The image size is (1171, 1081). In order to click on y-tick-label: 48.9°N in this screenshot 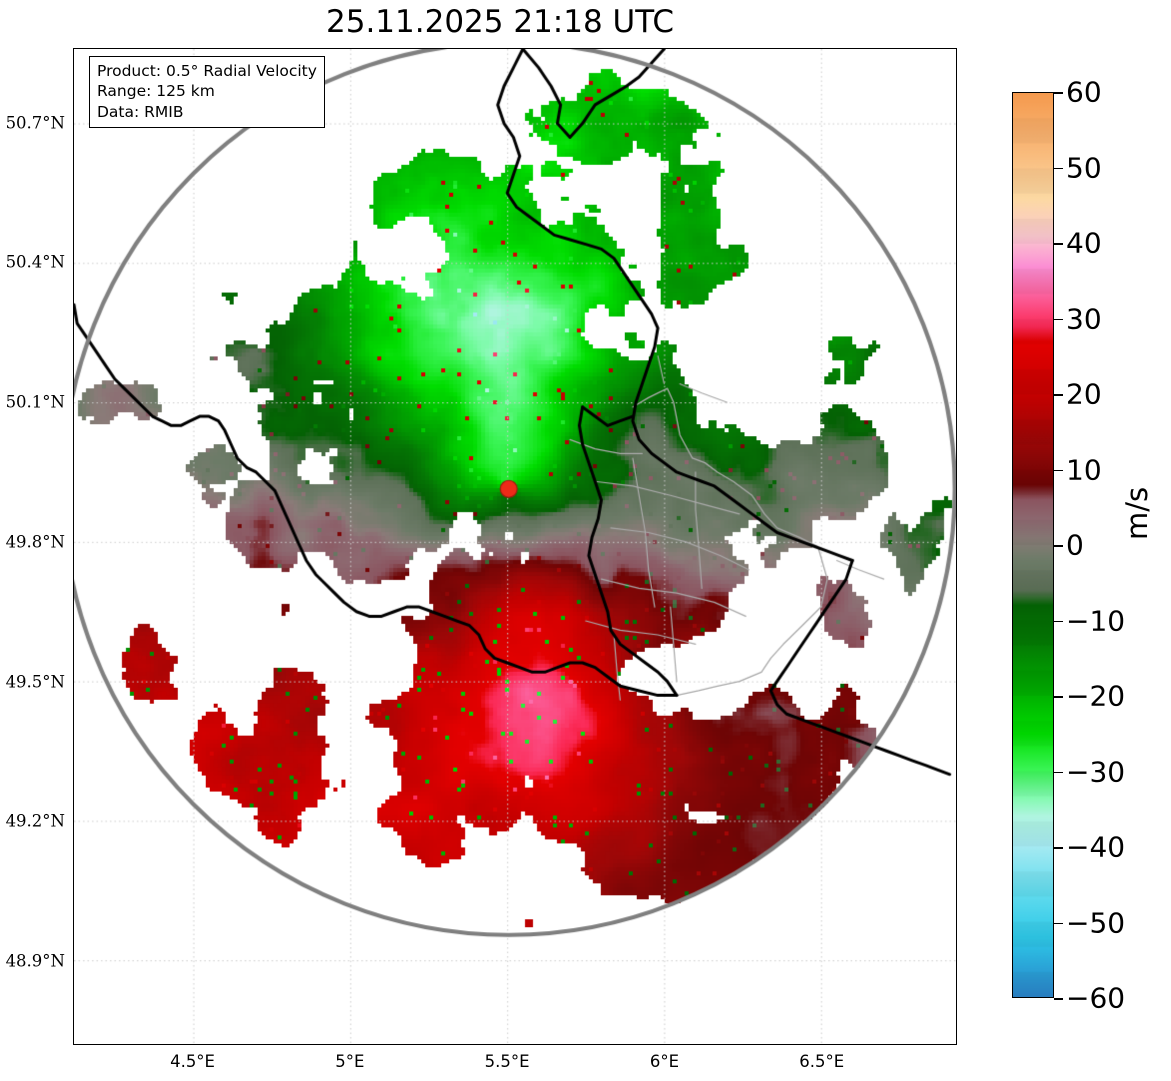, I will do `click(35, 961)`.